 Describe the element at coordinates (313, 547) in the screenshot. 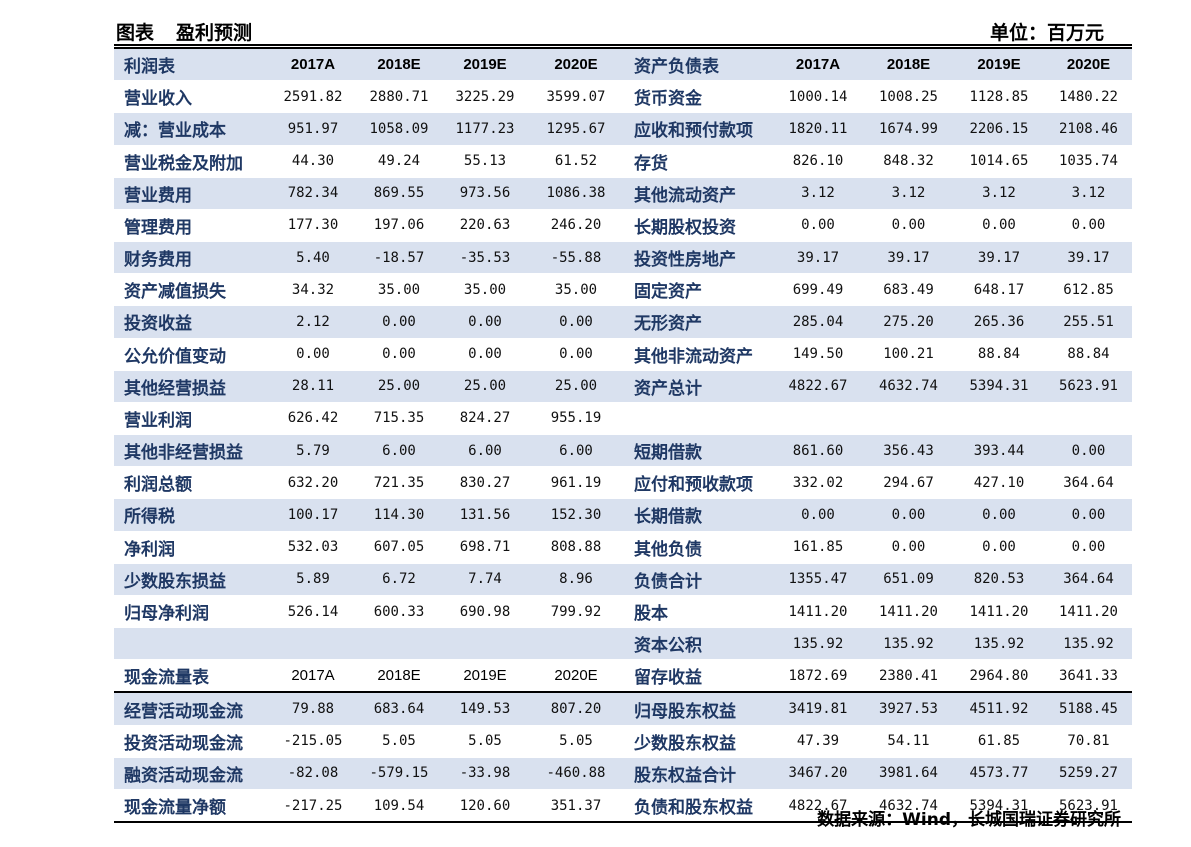

I see `income-cell: 532.03` at that location.